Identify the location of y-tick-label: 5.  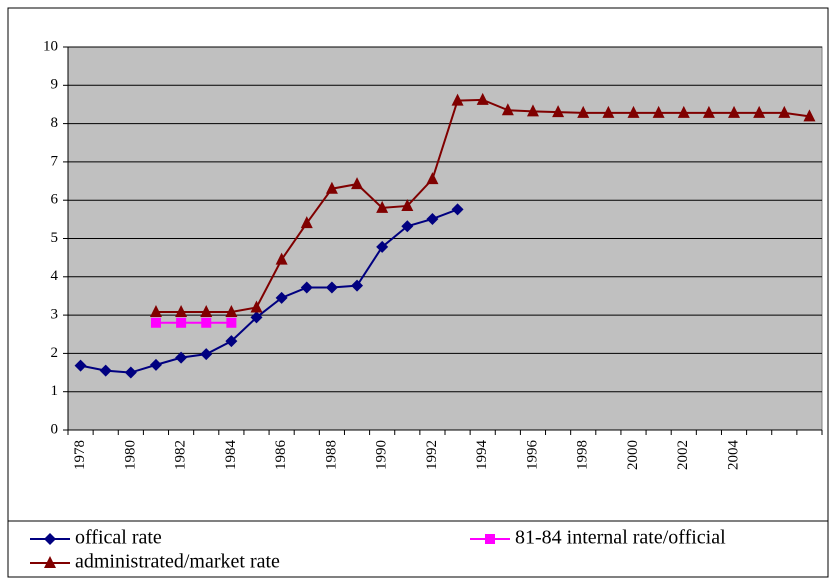
(55, 238).